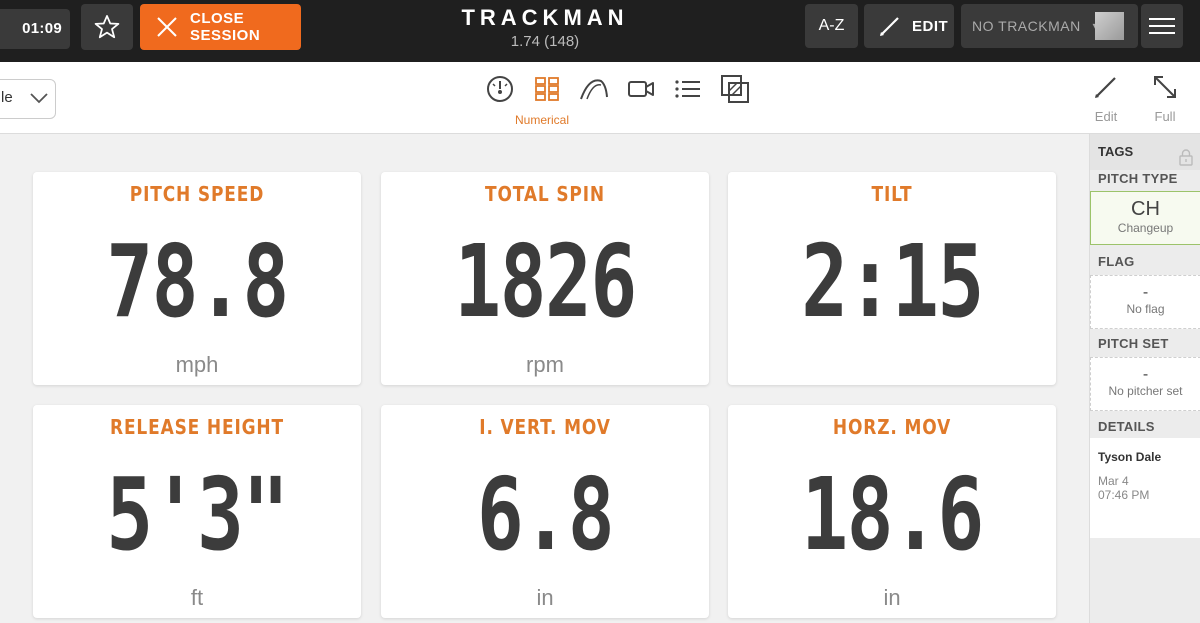 Image resolution: width=1200 pixels, height=623 pixels. Describe the element at coordinates (1116, 261) in the screenshot. I see `flag-label: FLAG` at that location.